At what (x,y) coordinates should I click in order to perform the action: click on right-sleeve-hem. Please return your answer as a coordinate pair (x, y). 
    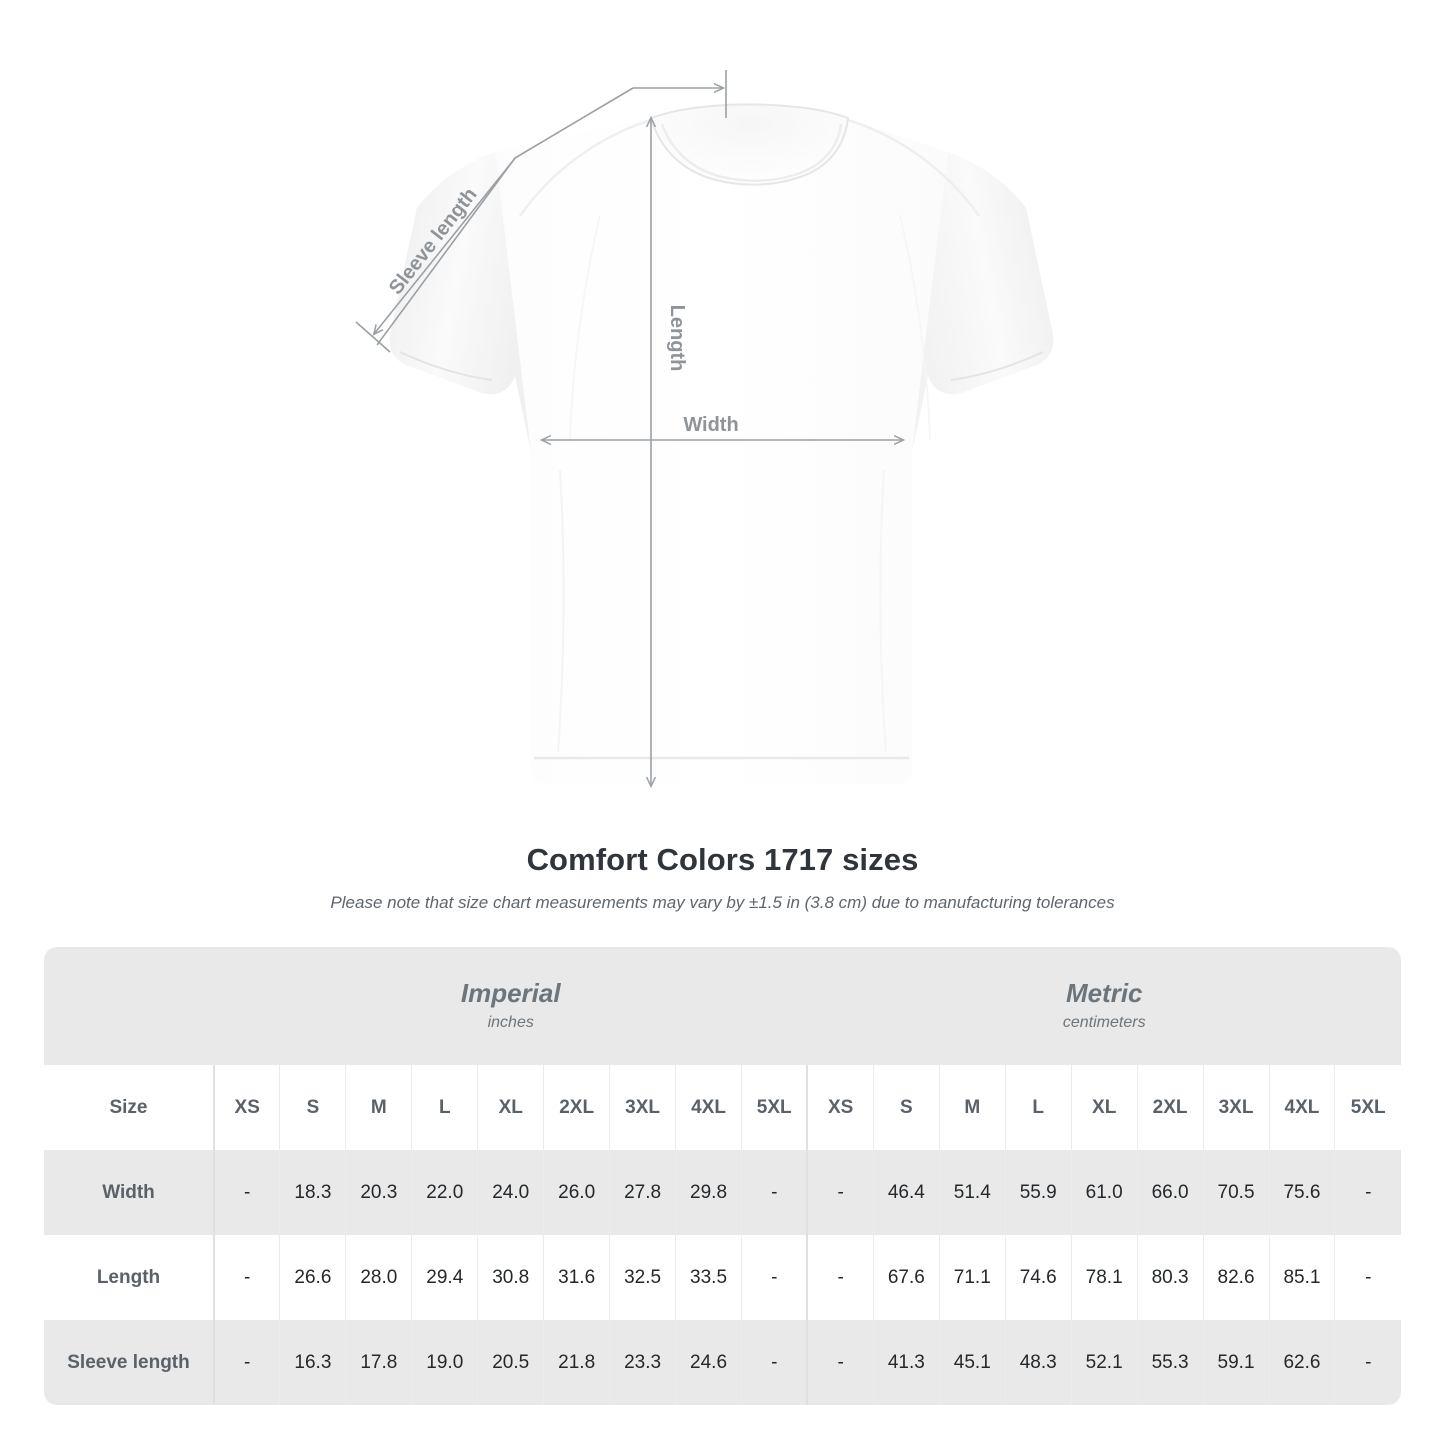
    Looking at the image, I should click on (997, 366).